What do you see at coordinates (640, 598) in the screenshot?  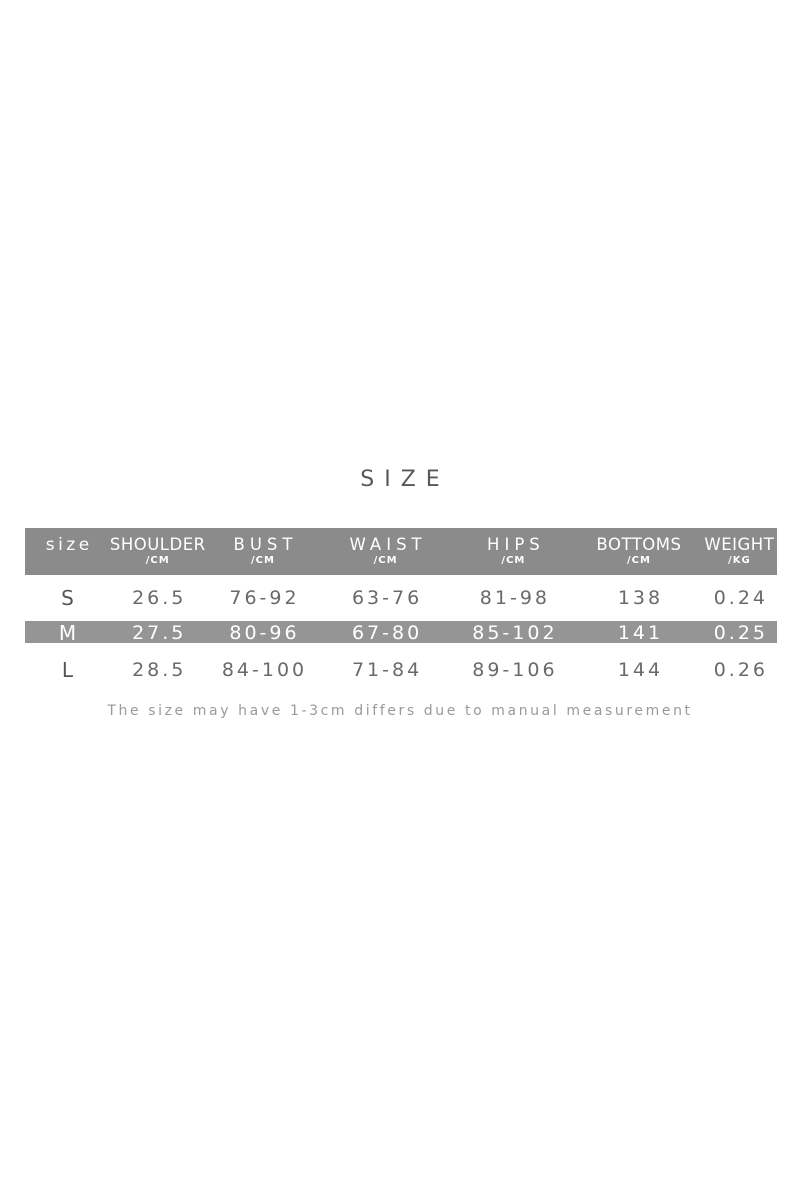 I see `table-cell-bottoms: 138` at bounding box center [640, 598].